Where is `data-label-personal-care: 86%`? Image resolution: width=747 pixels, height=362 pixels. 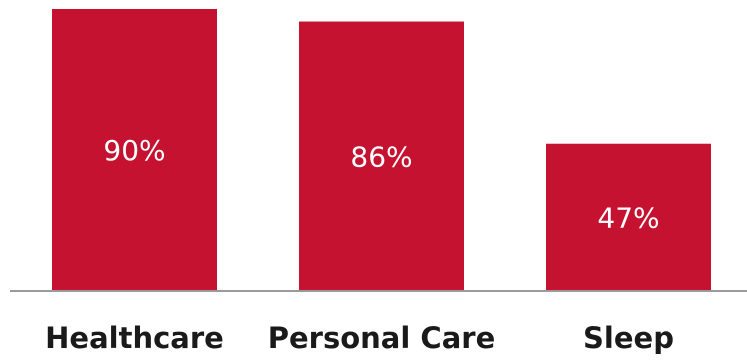
data-label-personal-care: 86% is located at coordinates (381, 156).